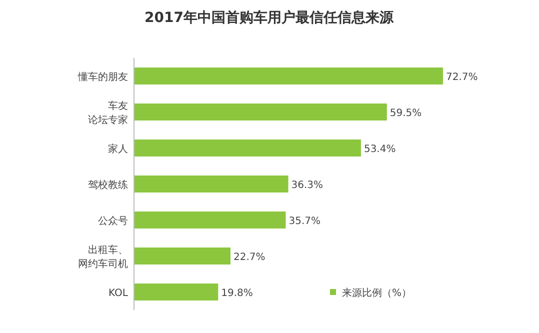 This screenshot has height=333, width=539. I want to click on data-label: 59.5%, so click(406, 113).